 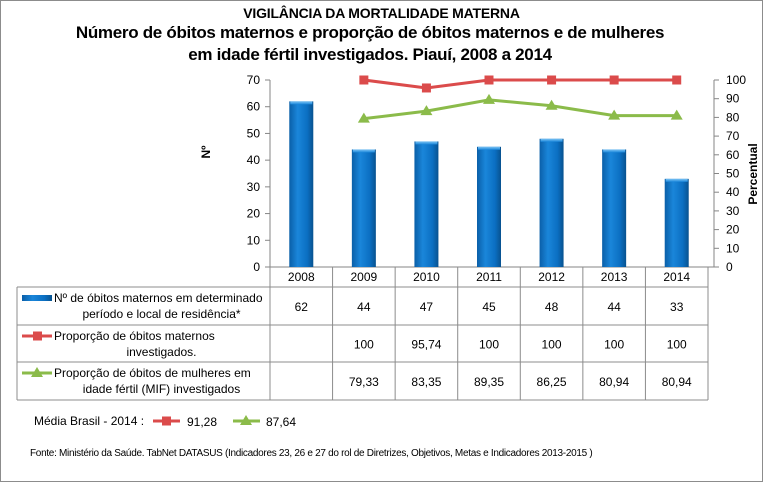 I want to click on left-axis-tick-label: 70, so click(x=254, y=80).